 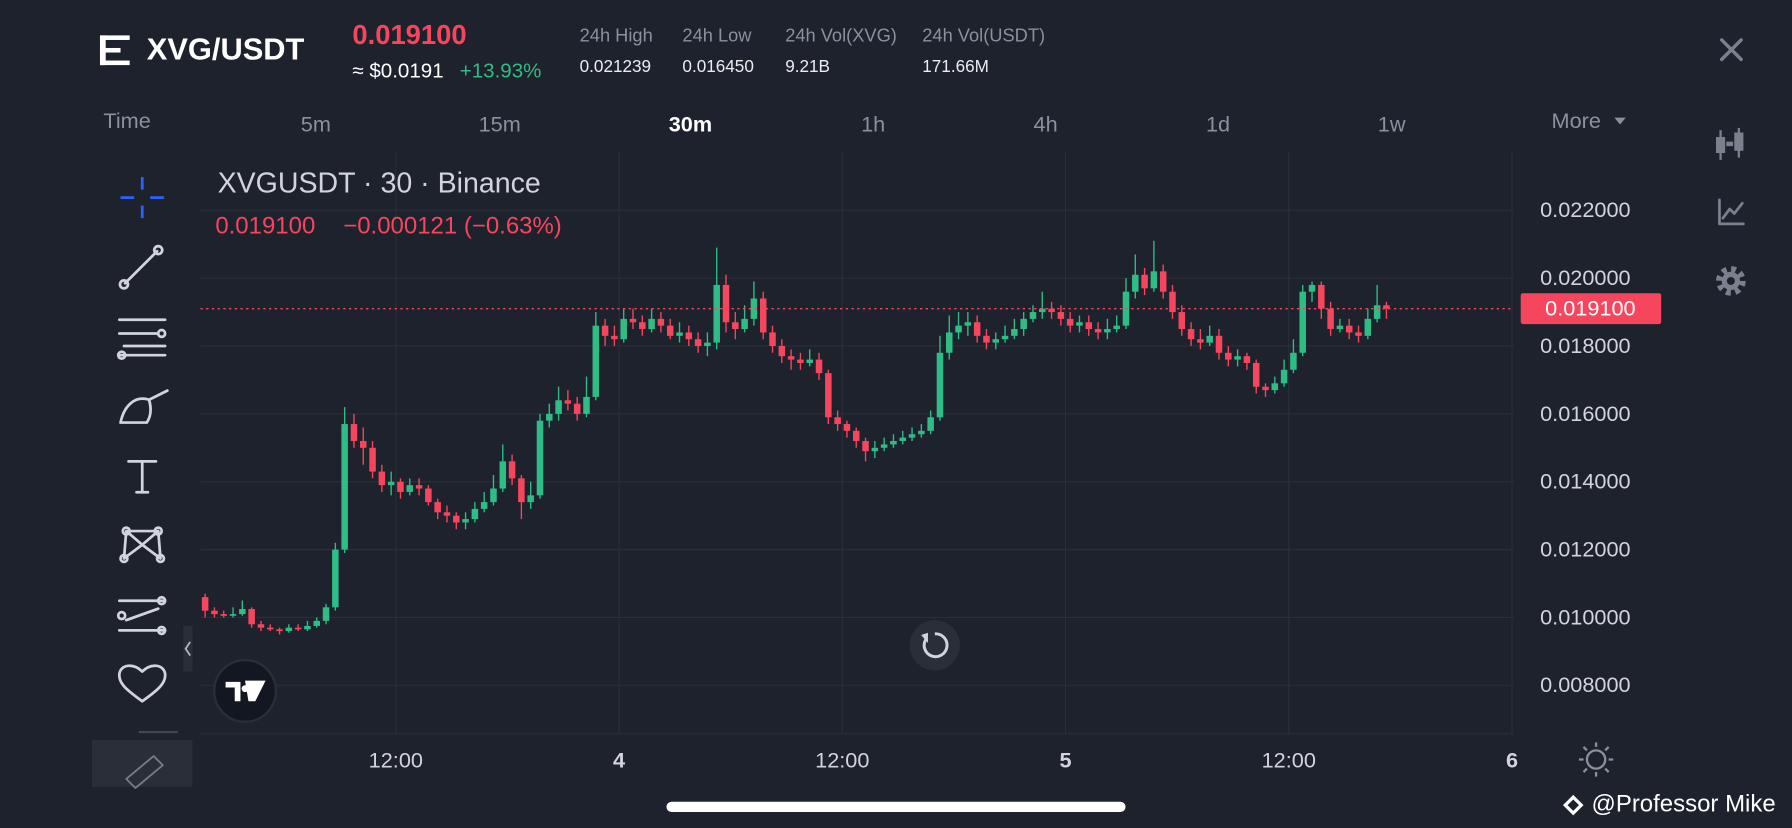 I want to click on brush-tool, so click(x=144, y=406).